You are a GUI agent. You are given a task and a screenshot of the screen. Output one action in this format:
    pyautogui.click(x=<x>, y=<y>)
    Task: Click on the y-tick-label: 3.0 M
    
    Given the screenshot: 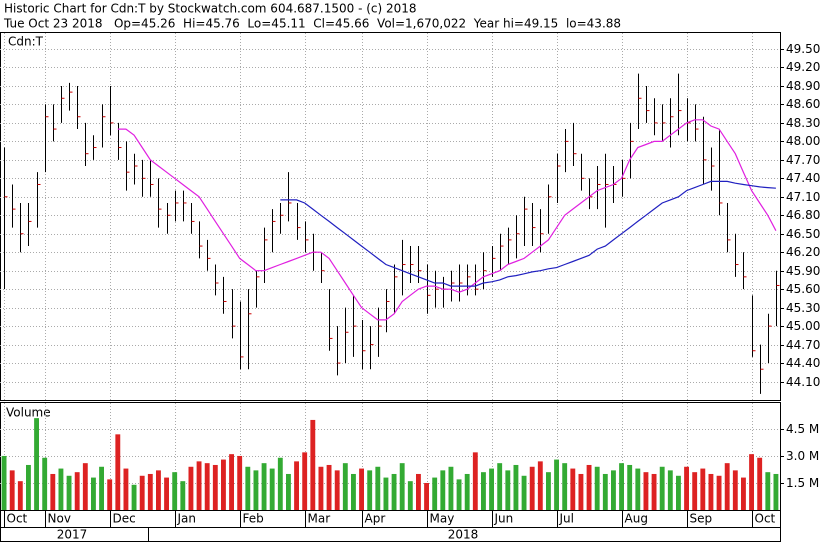 What is the action you would take?
    pyautogui.click(x=802, y=456)
    